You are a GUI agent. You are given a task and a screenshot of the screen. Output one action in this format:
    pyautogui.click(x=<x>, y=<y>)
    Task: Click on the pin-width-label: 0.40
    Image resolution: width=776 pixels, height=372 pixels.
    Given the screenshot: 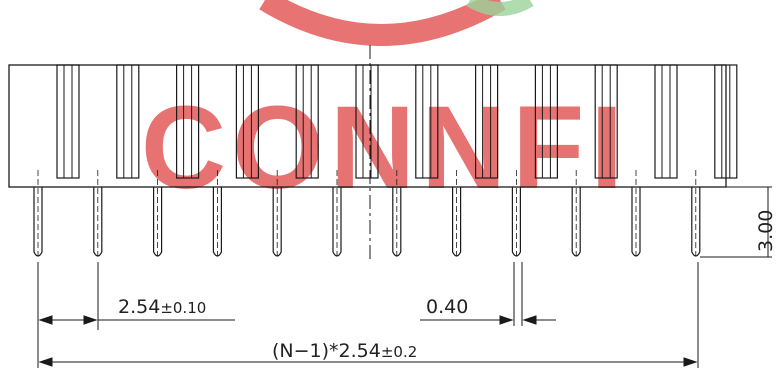 What is the action you would take?
    pyautogui.click(x=447, y=307)
    